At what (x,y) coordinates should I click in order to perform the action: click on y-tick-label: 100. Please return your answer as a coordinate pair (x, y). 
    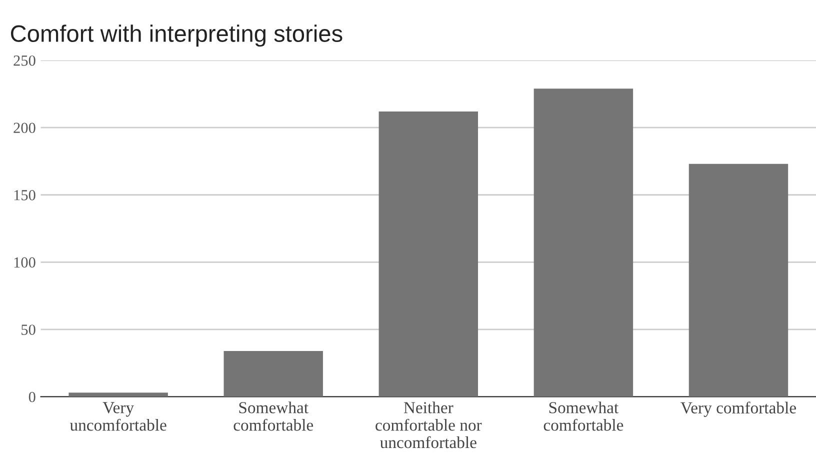
    Looking at the image, I should click on (25, 262).